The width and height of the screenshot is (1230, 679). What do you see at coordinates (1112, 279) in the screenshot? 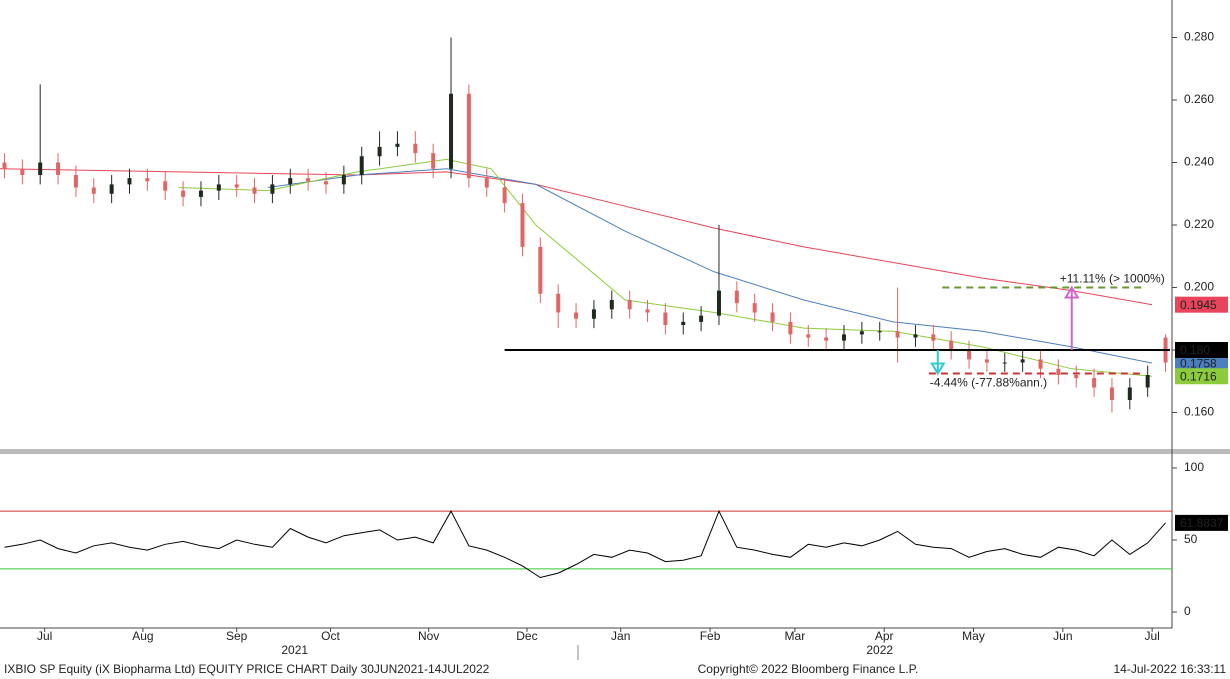
I see `measure-label: +11.11% (> 1000%)` at bounding box center [1112, 279].